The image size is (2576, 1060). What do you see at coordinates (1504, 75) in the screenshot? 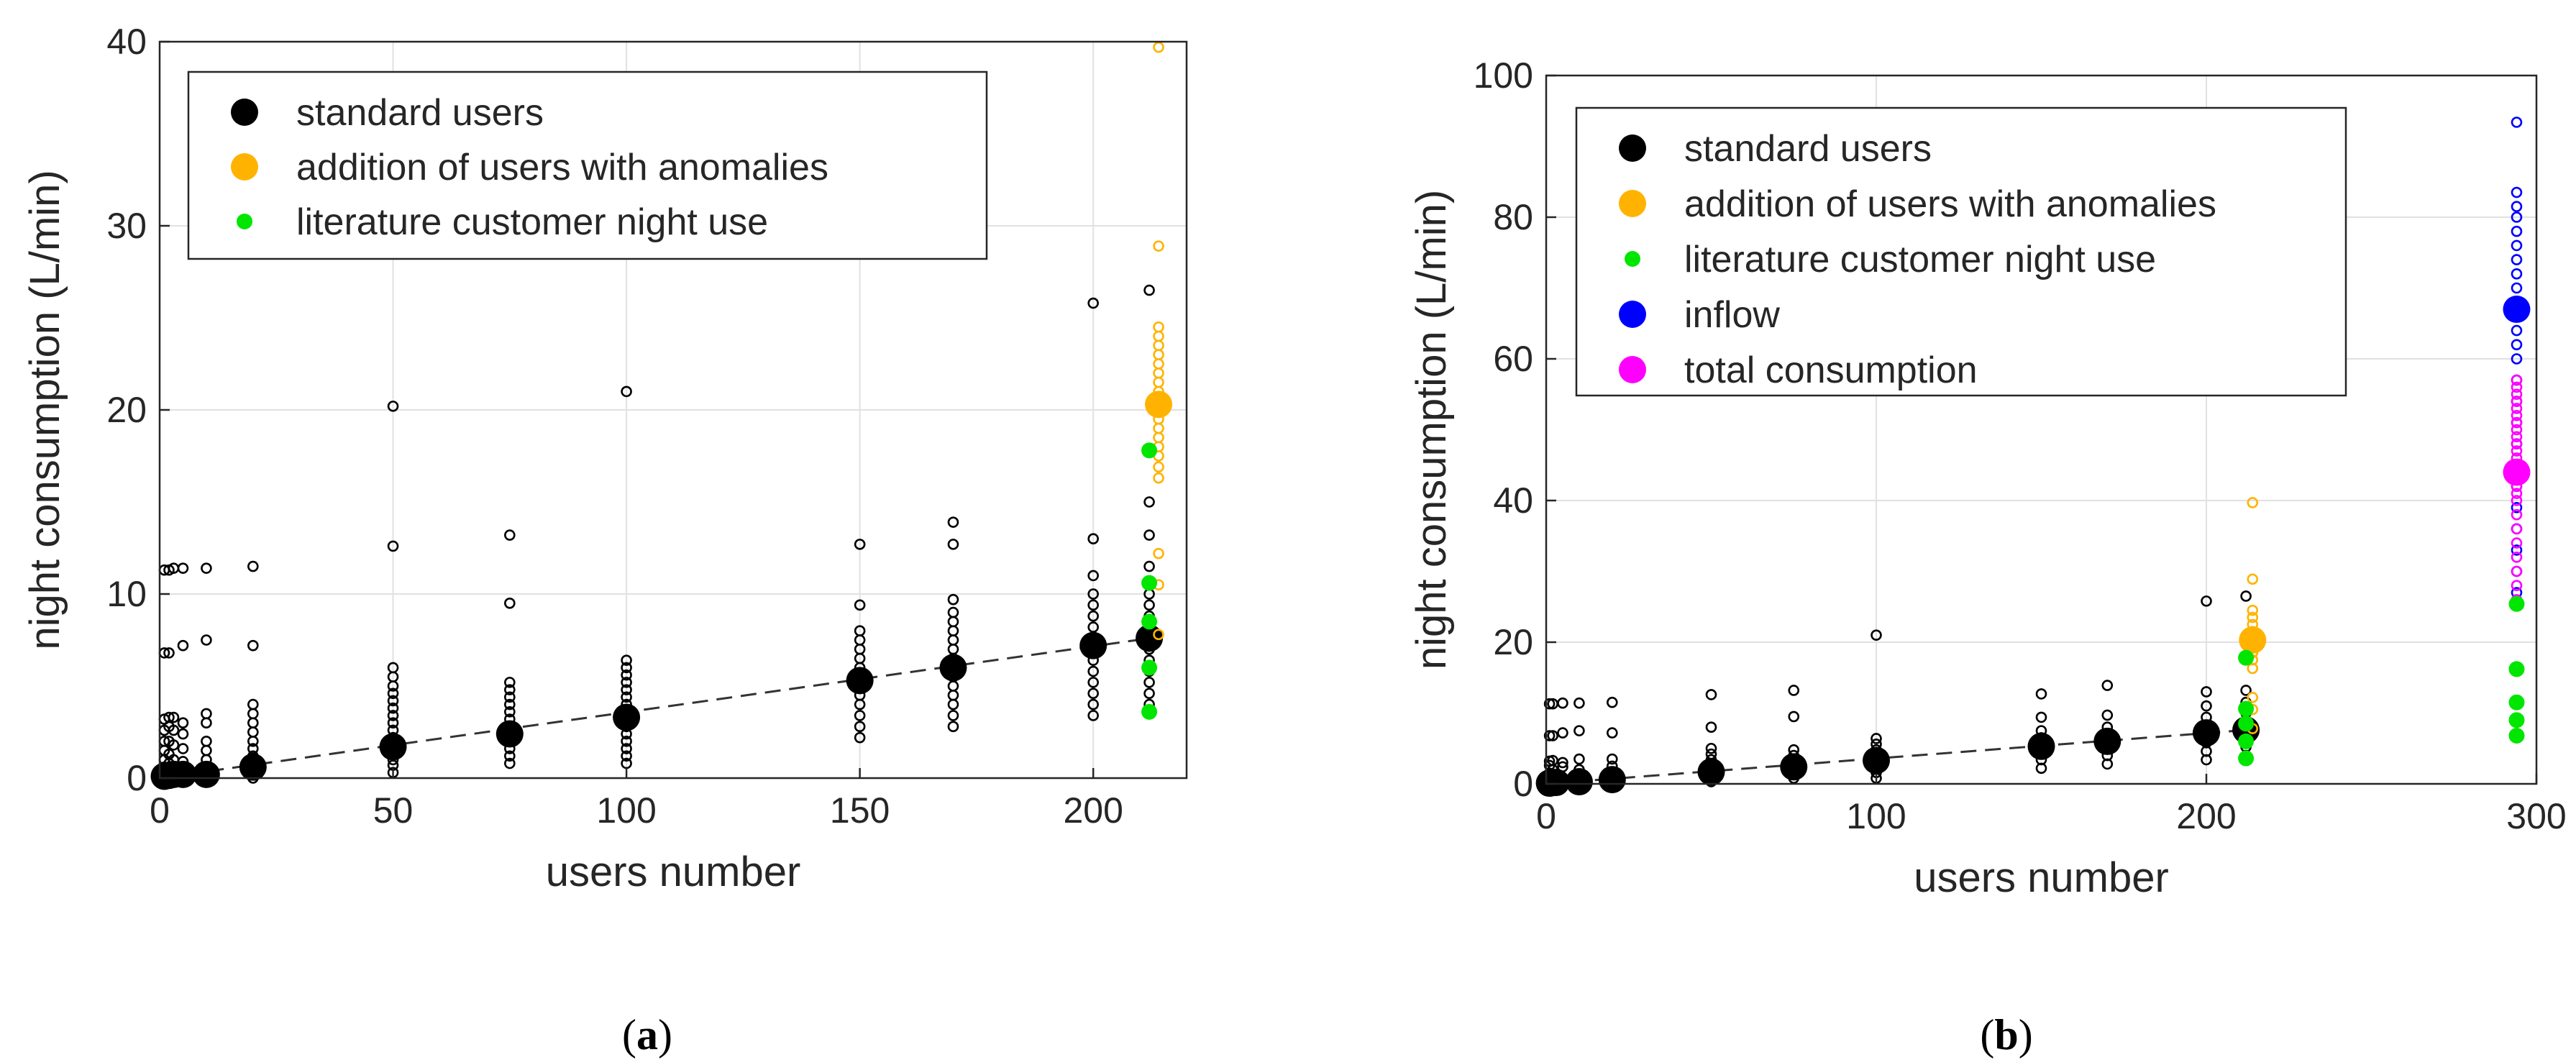
I see `panel-b-y-tick-label: 100` at bounding box center [1504, 75].